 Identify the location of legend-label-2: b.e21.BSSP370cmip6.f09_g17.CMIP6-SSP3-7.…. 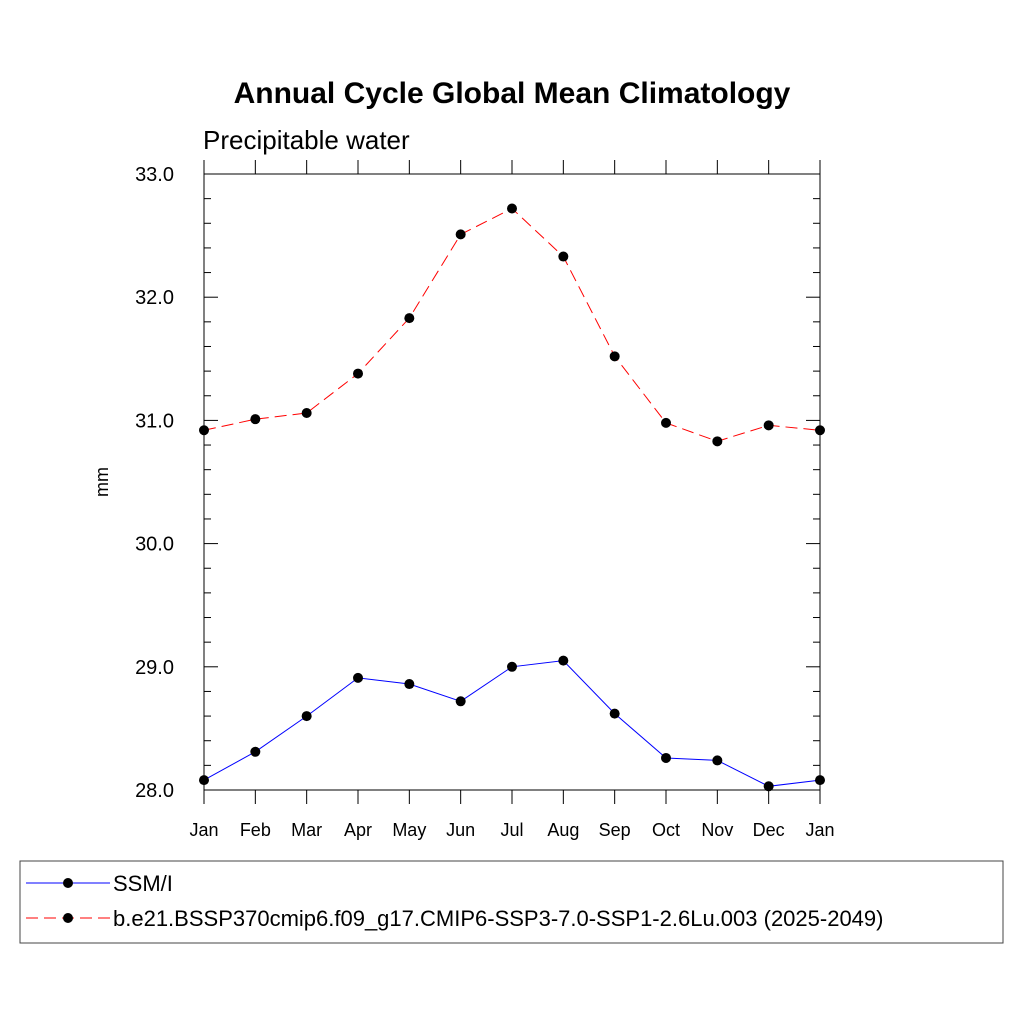
(498, 918).